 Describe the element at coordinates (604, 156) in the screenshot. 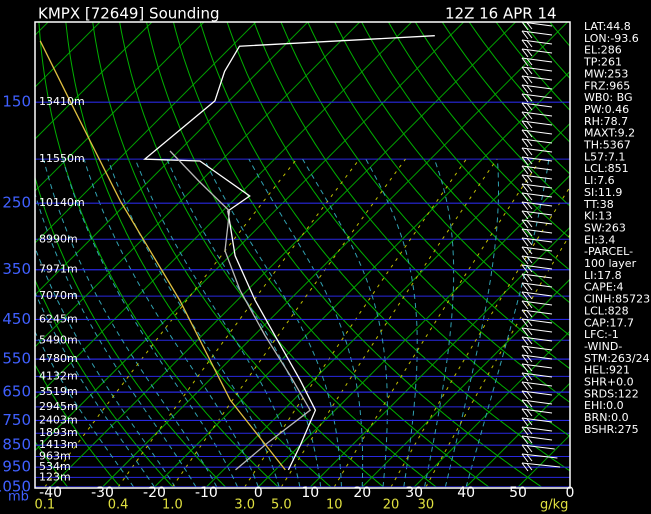

I see `index-text: L57:7.1` at that location.